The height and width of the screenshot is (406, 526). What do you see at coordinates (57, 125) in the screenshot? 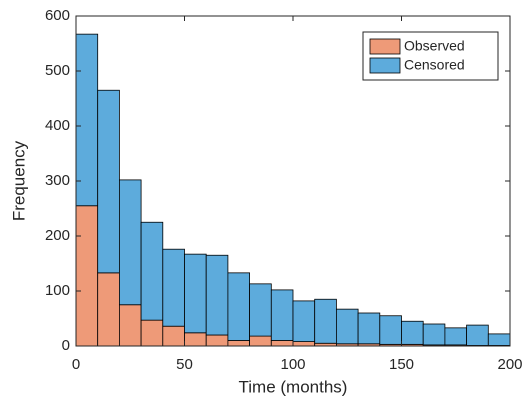
I see `y-tick-label: 400` at bounding box center [57, 125].